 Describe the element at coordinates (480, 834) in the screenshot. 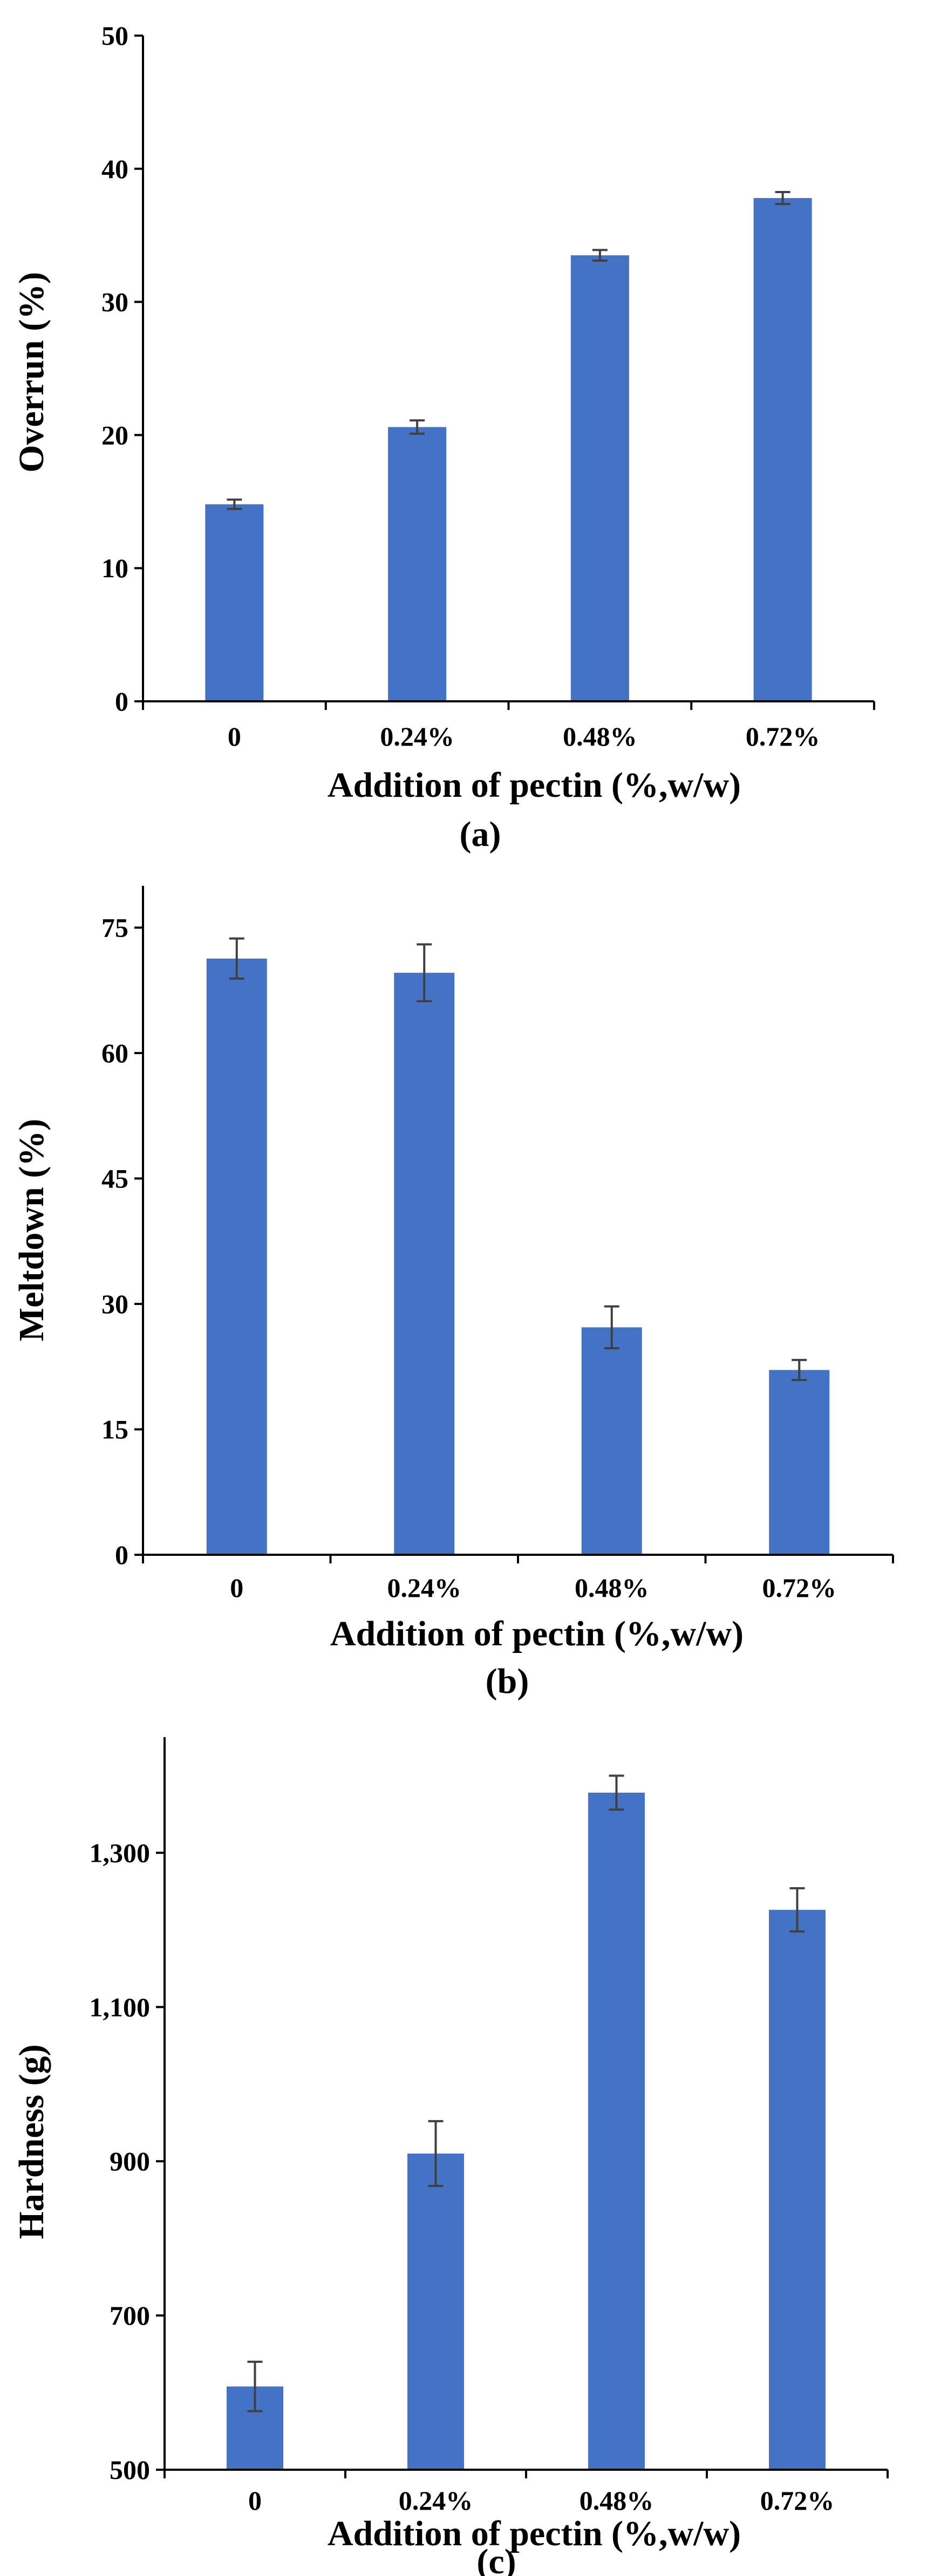

I see `panel-label-a: (a)` at that location.